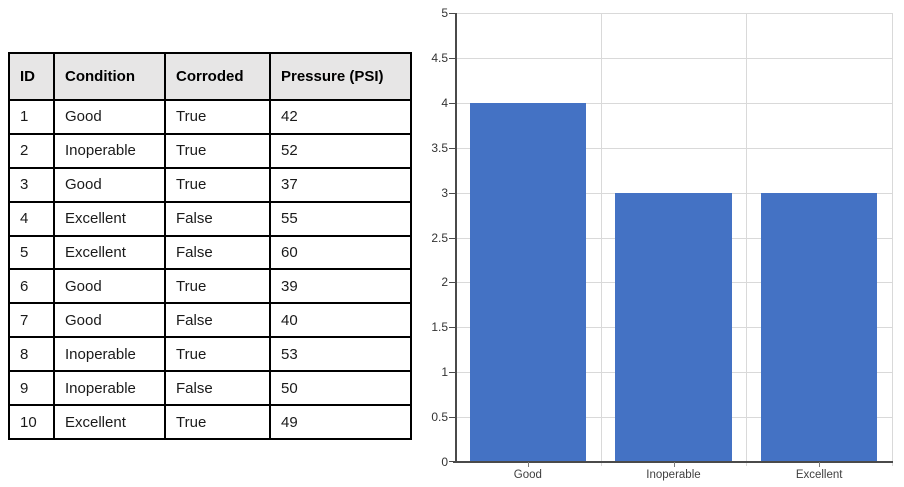 This screenshot has width=904, height=487. I want to click on y-tick-label: 3.5, so click(439, 147).